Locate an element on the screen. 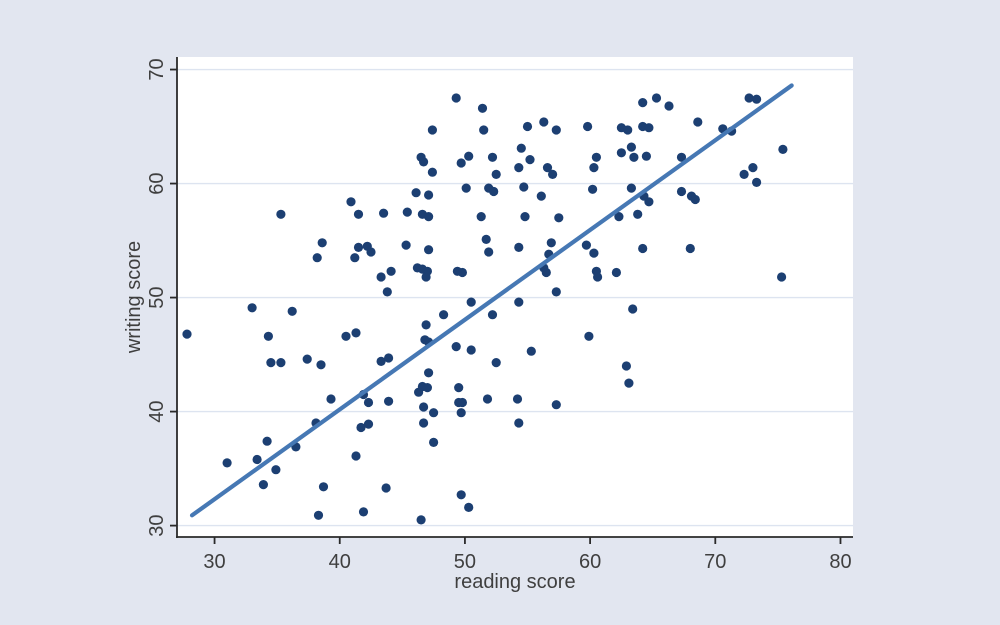  y-tick-label-60: 60 is located at coordinates (157, 183).